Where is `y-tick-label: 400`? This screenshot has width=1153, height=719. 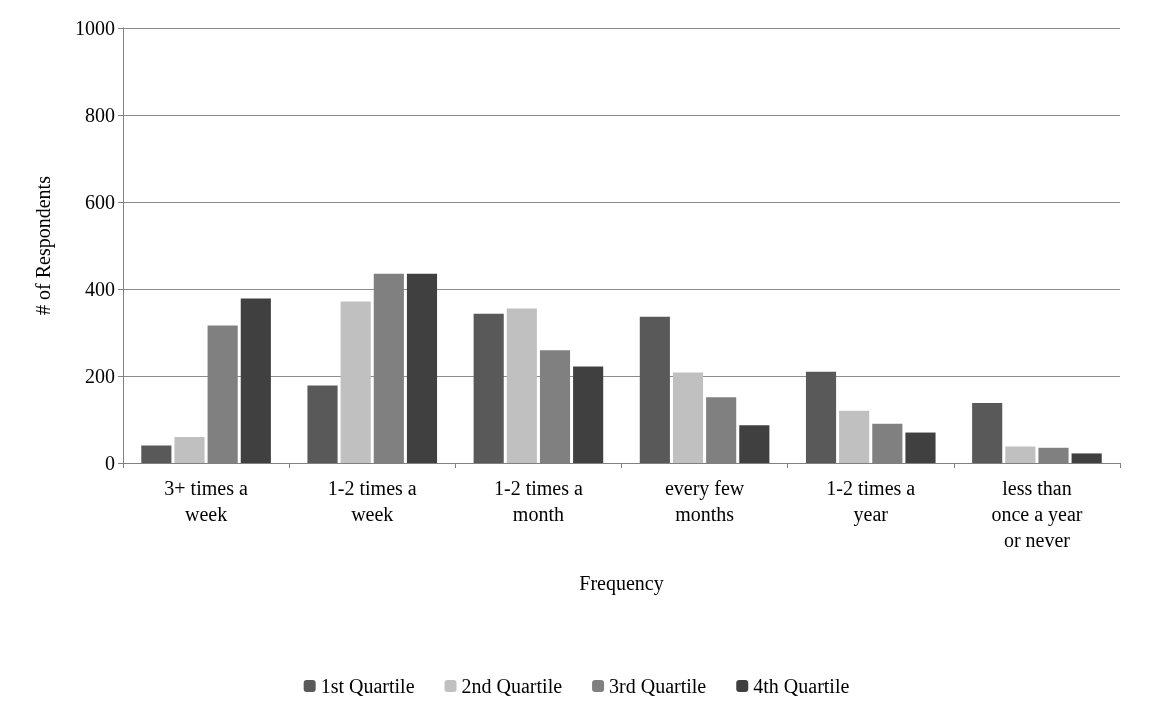
y-tick-label: 400 is located at coordinates (100, 289).